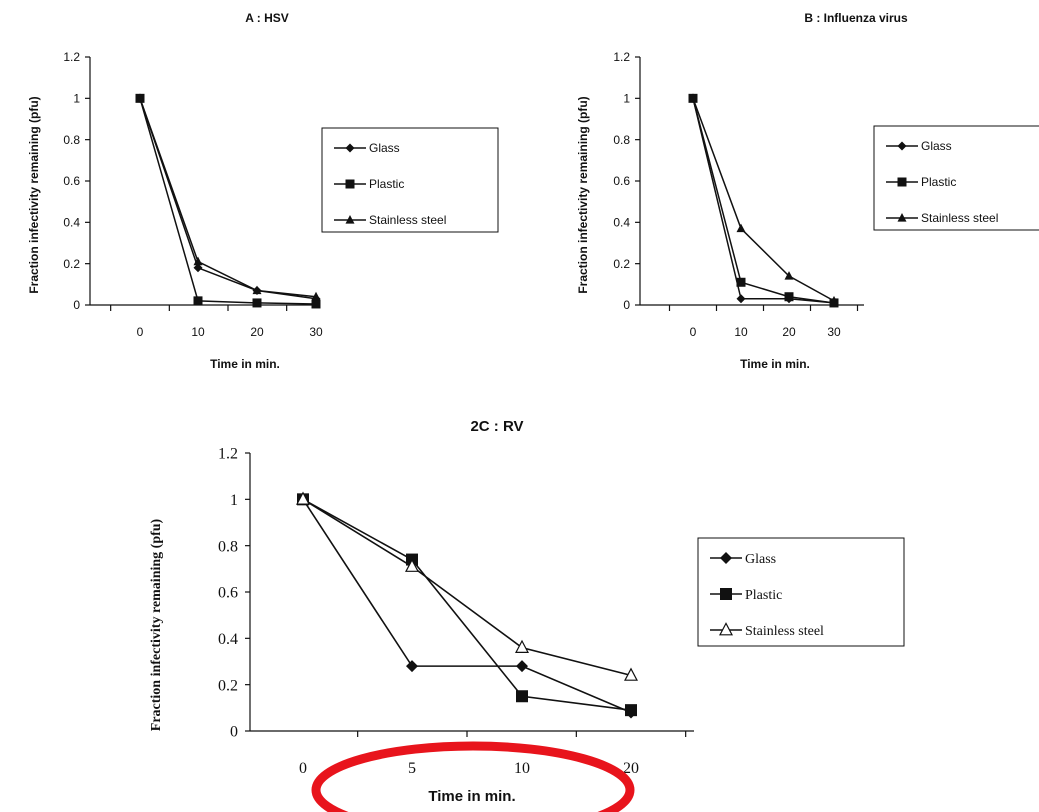 The height and width of the screenshot is (812, 1039). I want to click on series-plastic, so click(763, 200).